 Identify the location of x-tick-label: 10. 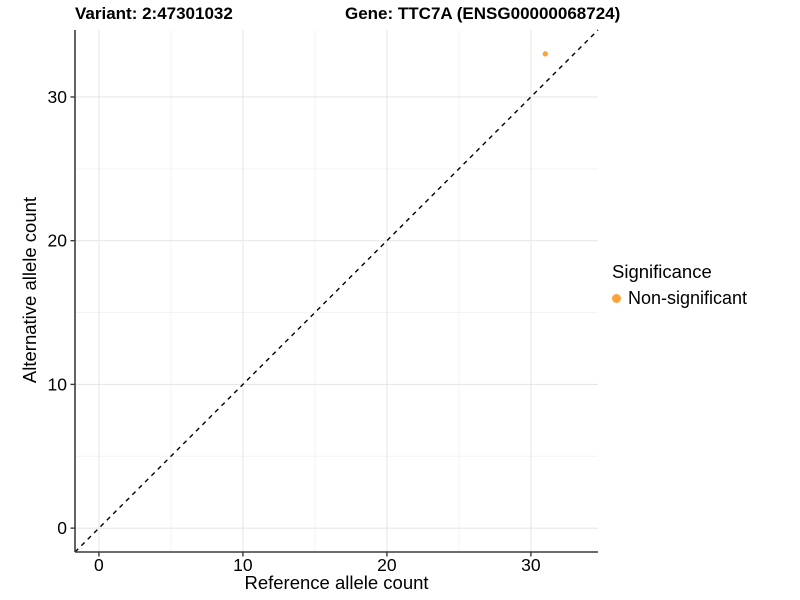
(243, 565).